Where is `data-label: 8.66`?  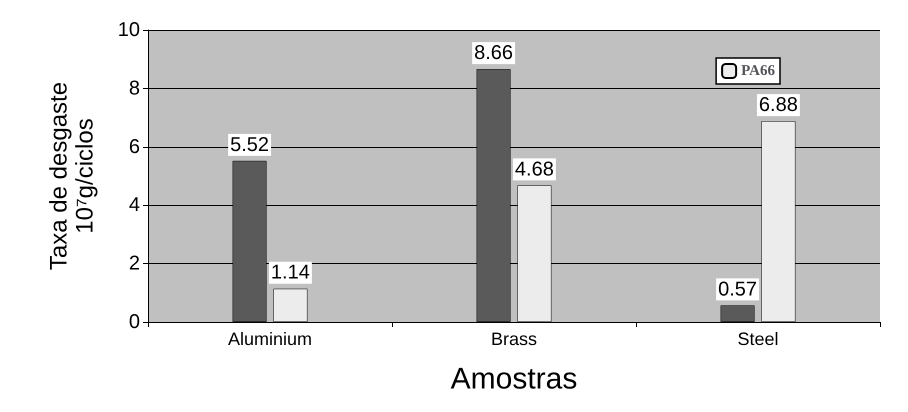 data-label: 8.66 is located at coordinates (494, 53).